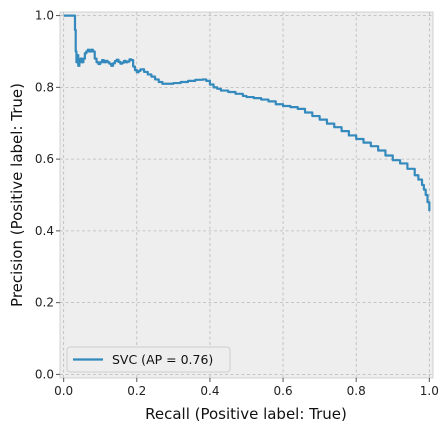 The width and height of the screenshot is (447, 433). I want to click on x-tick-label: 0.0, so click(63, 391).